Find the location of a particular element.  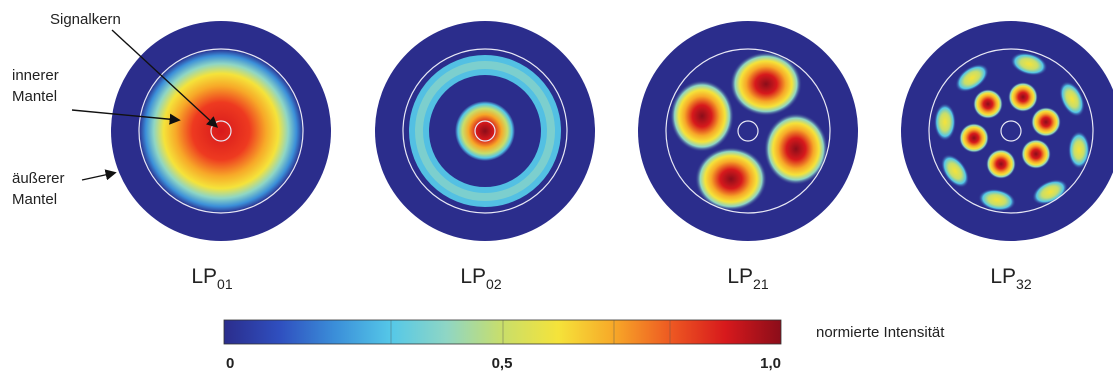

mode-label-lp02: LP02 is located at coordinates (480, 278).